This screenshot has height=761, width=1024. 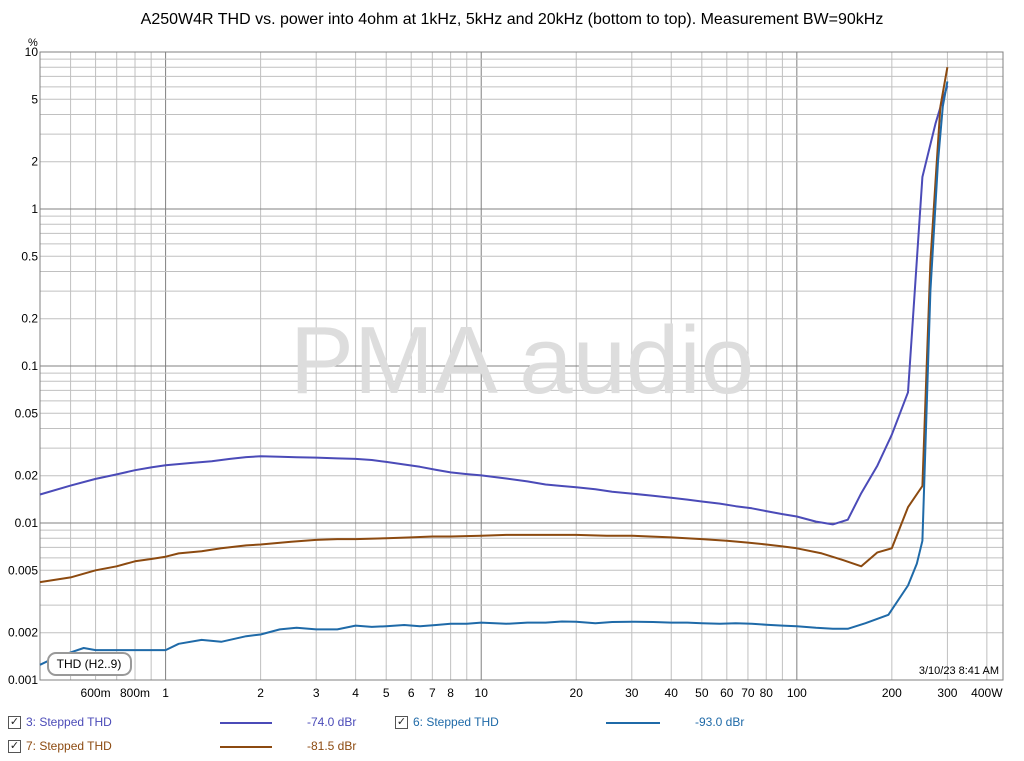 What do you see at coordinates (32, 52) in the screenshot?
I see `y-tick-label: 10` at bounding box center [32, 52].